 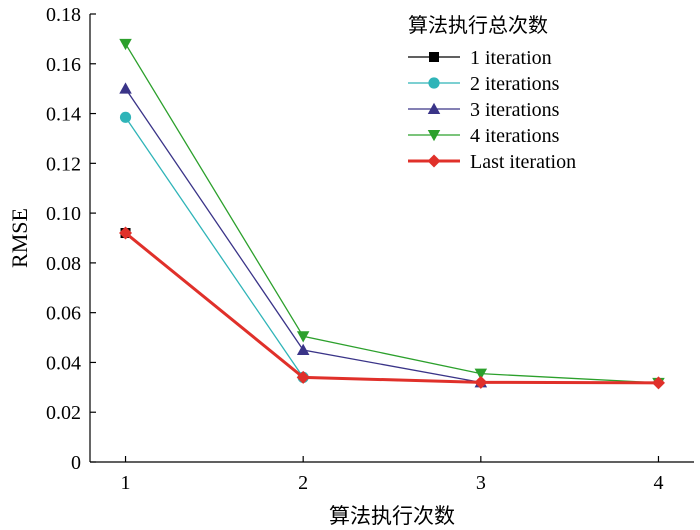 I want to click on y-tick-label: 0.14, so click(x=63, y=115).